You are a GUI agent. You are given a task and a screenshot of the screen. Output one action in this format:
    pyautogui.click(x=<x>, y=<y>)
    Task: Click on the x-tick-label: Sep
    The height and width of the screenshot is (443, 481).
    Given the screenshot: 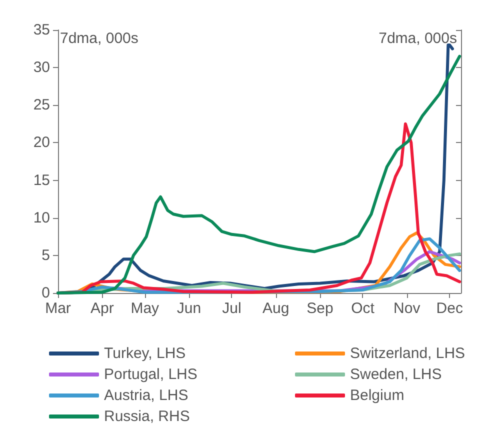 What is the action you would take?
    pyautogui.click(x=320, y=308)
    